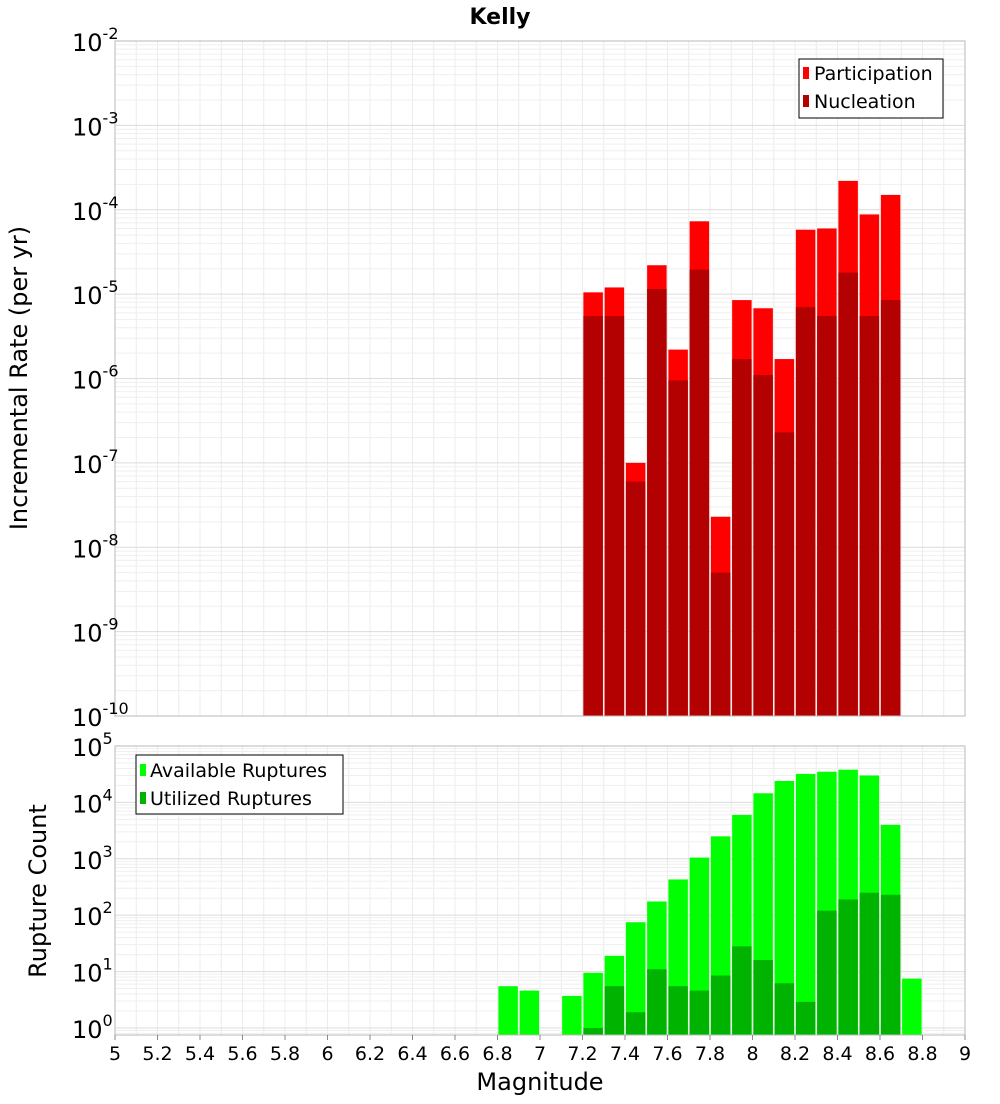 The height and width of the screenshot is (1104, 1000). I want to click on y-tick-label: 10⁻⁵, so click(95, 293).